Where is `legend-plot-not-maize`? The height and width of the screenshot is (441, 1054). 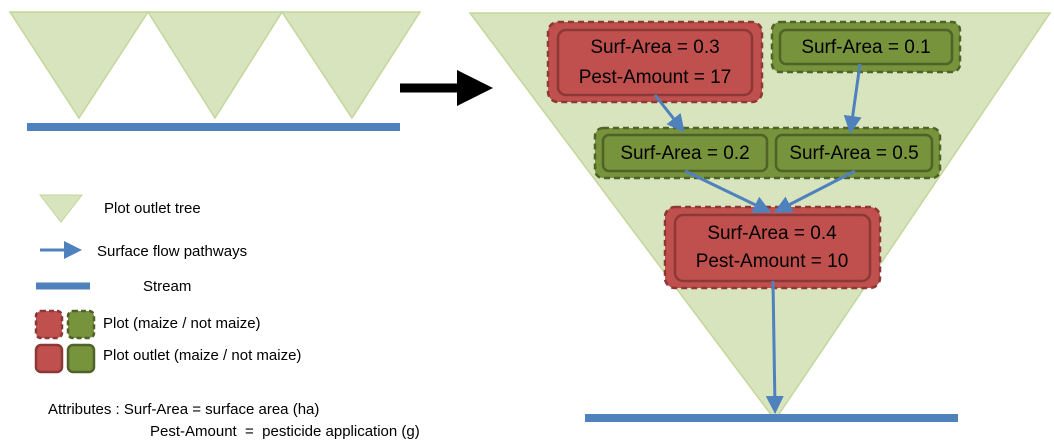
legend-plot-not-maize is located at coordinates (81, 324).